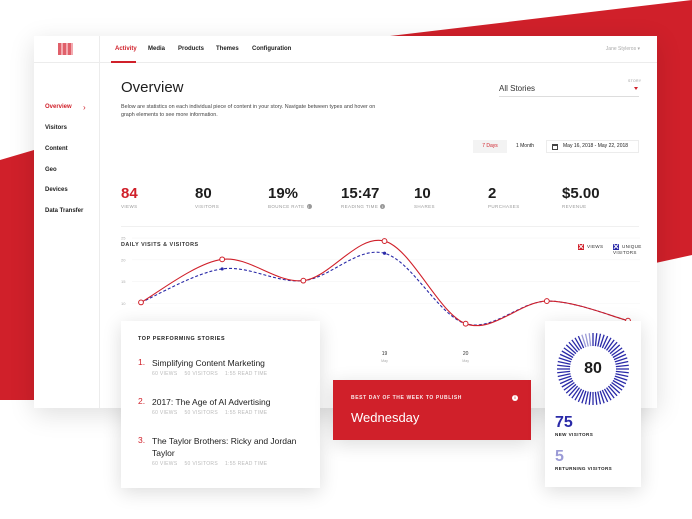 The width and height of the screenshot is (692, 519). Describe the element at coordinates (283, 193) in the screenshot. I see `stat-value: 19%` at that location.